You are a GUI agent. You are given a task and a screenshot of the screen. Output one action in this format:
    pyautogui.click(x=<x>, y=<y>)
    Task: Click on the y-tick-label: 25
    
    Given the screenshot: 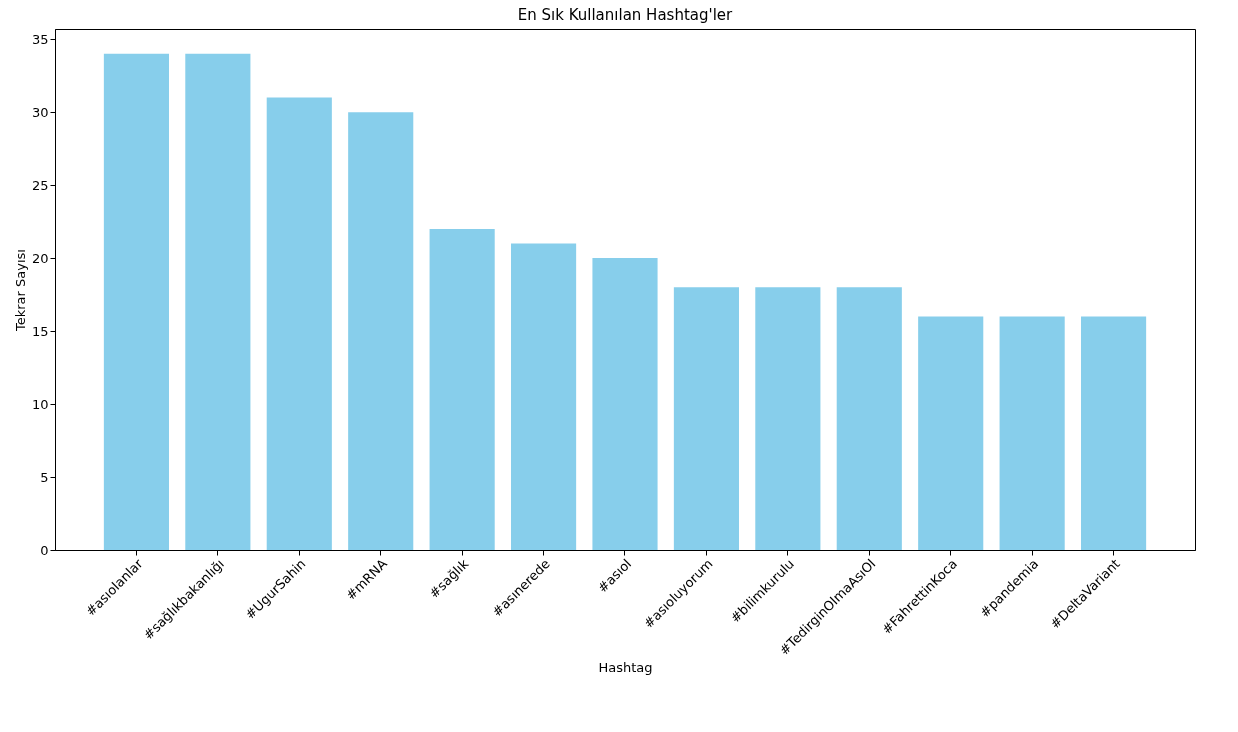 What is the action you would take?
    pyautogui.click(x=40, y=185)
    